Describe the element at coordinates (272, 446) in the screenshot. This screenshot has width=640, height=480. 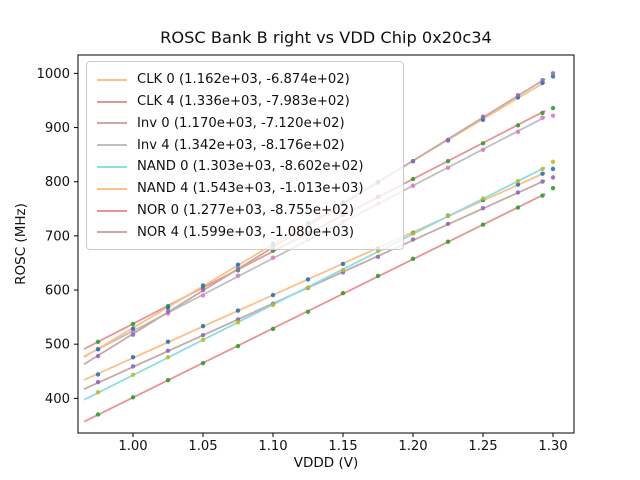
I see `x-tick-label: 1.10` at that location.